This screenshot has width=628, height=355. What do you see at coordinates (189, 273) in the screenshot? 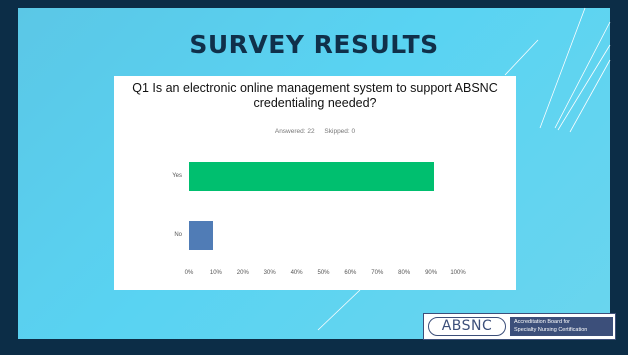
I see `x-tick-label: 0%` at bounding box center [189, 273].